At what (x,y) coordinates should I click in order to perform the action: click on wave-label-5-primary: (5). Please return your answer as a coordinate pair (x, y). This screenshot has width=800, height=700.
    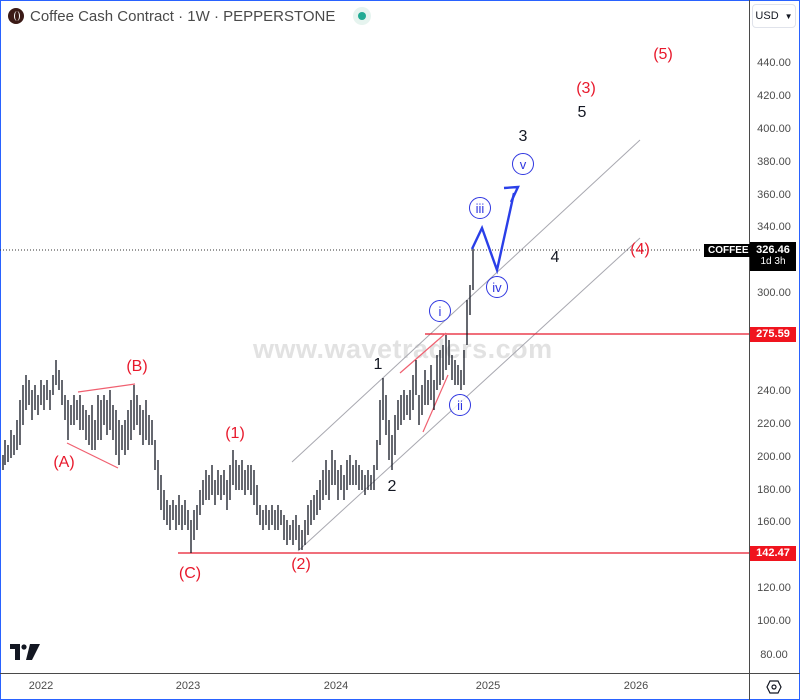
    Looking at the image, I should click on (663, 54).